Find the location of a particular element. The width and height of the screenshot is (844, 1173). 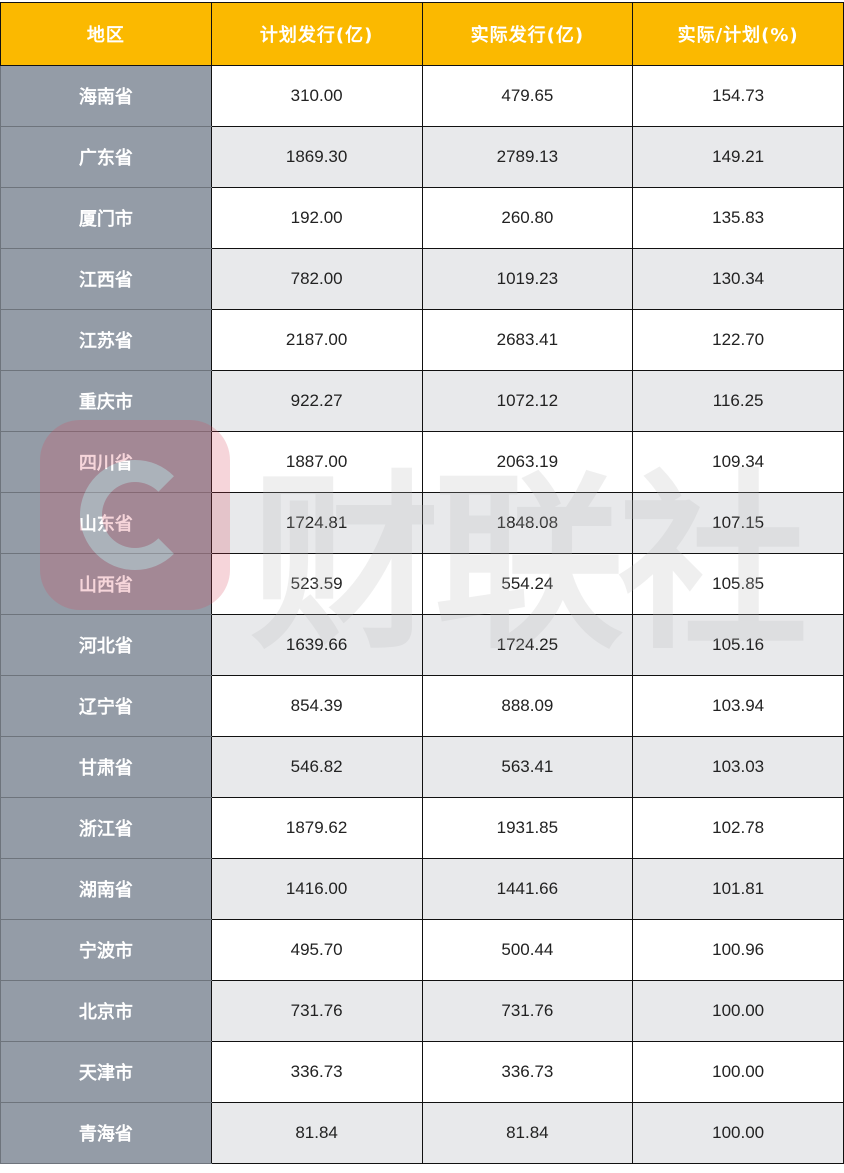

cell-region: 天津市 is located at coordinates (106, 1072).